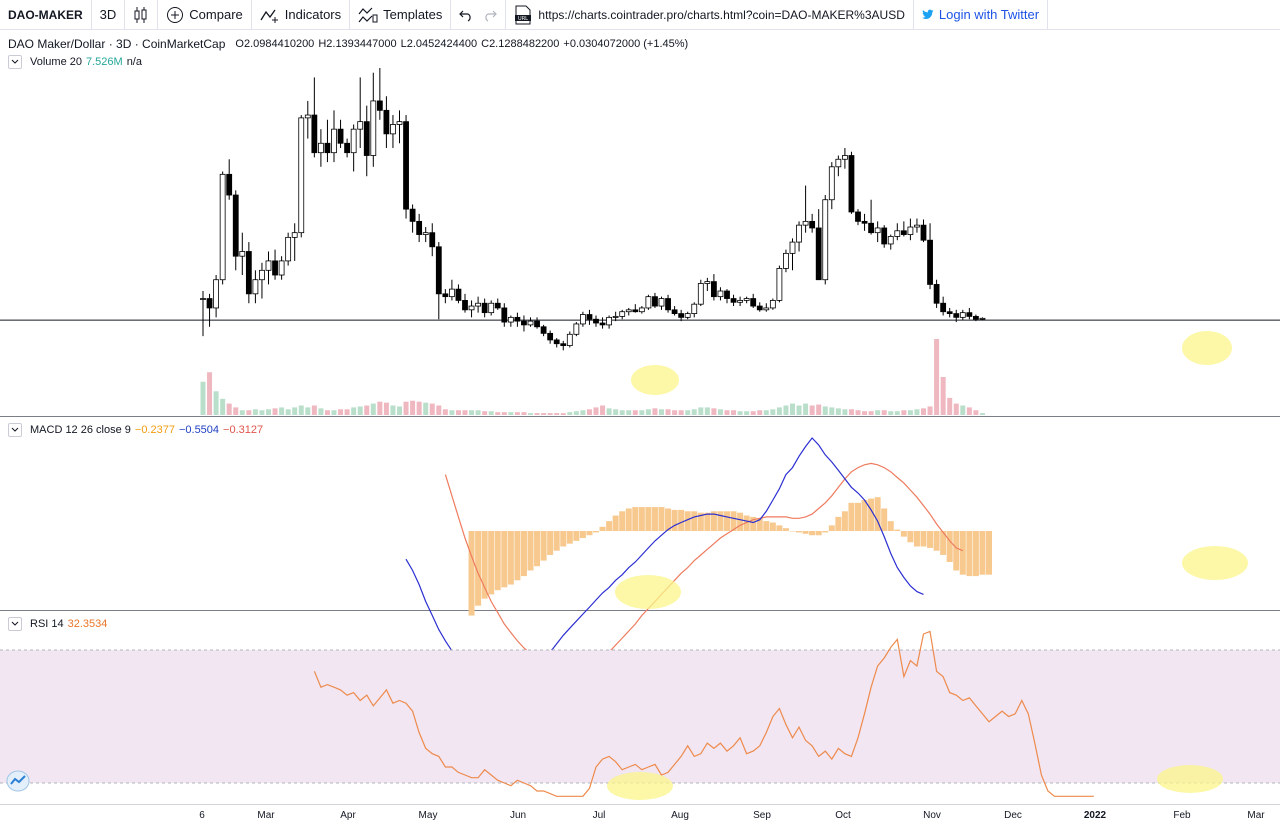  I want to click on legend-high: H2.1393447000, so click(357, 44).